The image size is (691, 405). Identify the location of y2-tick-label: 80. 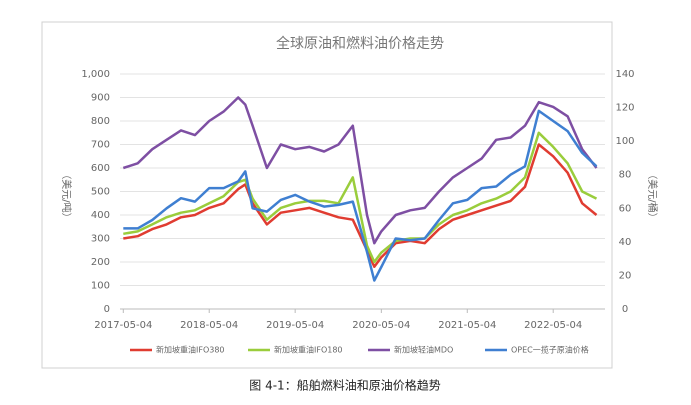
(625, 175).